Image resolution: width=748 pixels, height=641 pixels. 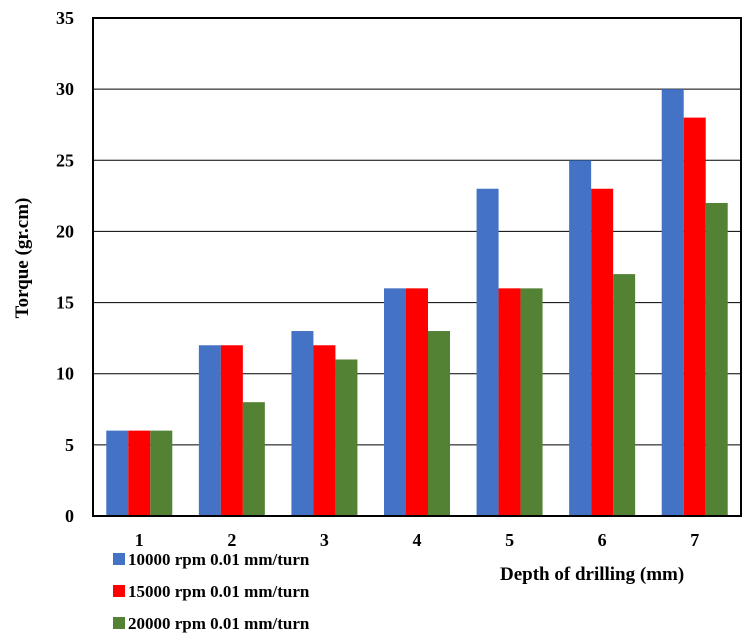 I want to click on bar-series2-cat4, so click(x=417, y=402).